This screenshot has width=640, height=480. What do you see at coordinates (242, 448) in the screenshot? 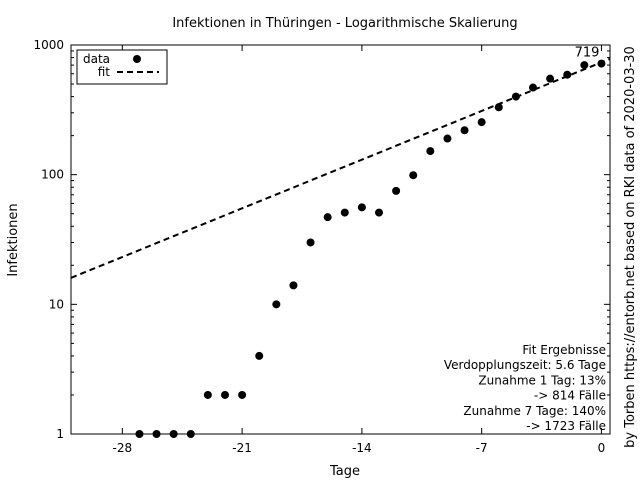
I see `x-tick-label: -21` at bounding box center [242, 448].